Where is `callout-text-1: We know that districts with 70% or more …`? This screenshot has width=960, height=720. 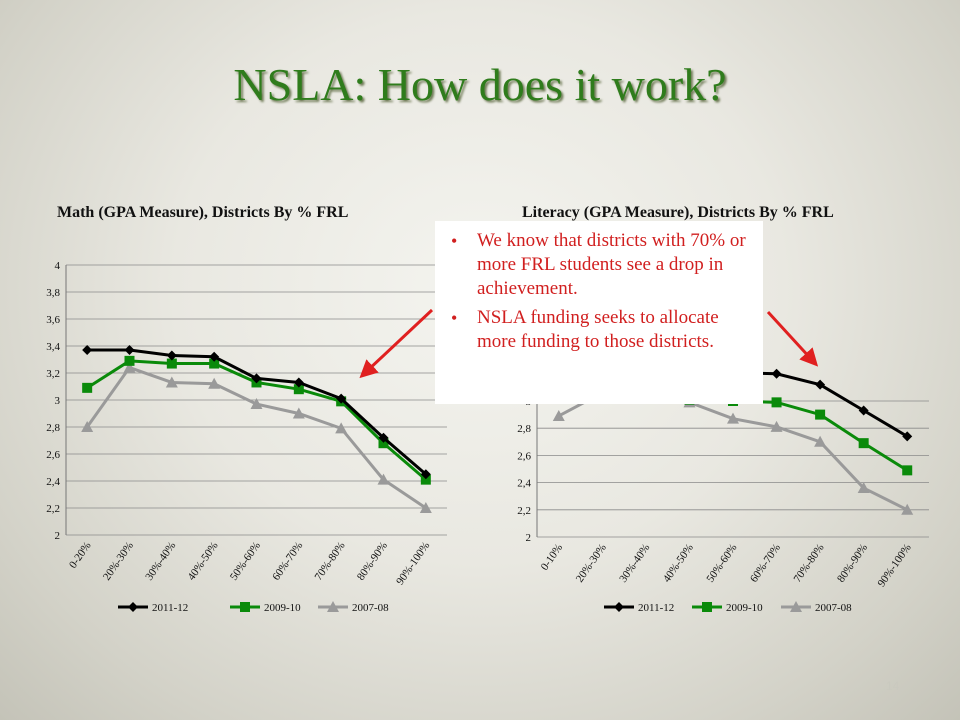
callout-text-1: We know that districts with 70% or more … is located at coordinates (611, 264).